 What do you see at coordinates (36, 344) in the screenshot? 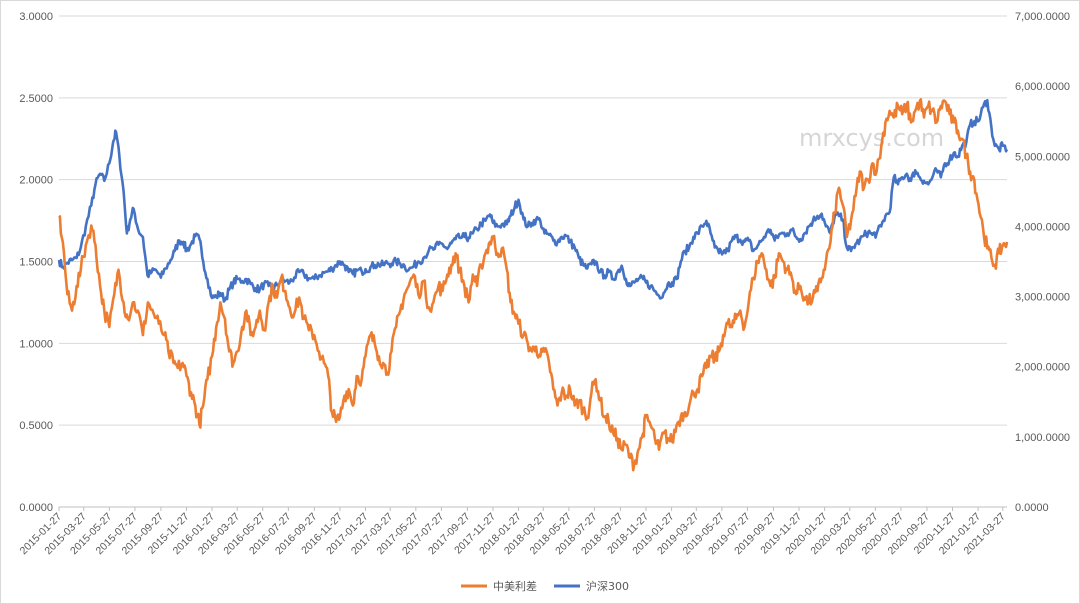
I see `left-tick-label: 1.0000` at bounding box center [36, 344].